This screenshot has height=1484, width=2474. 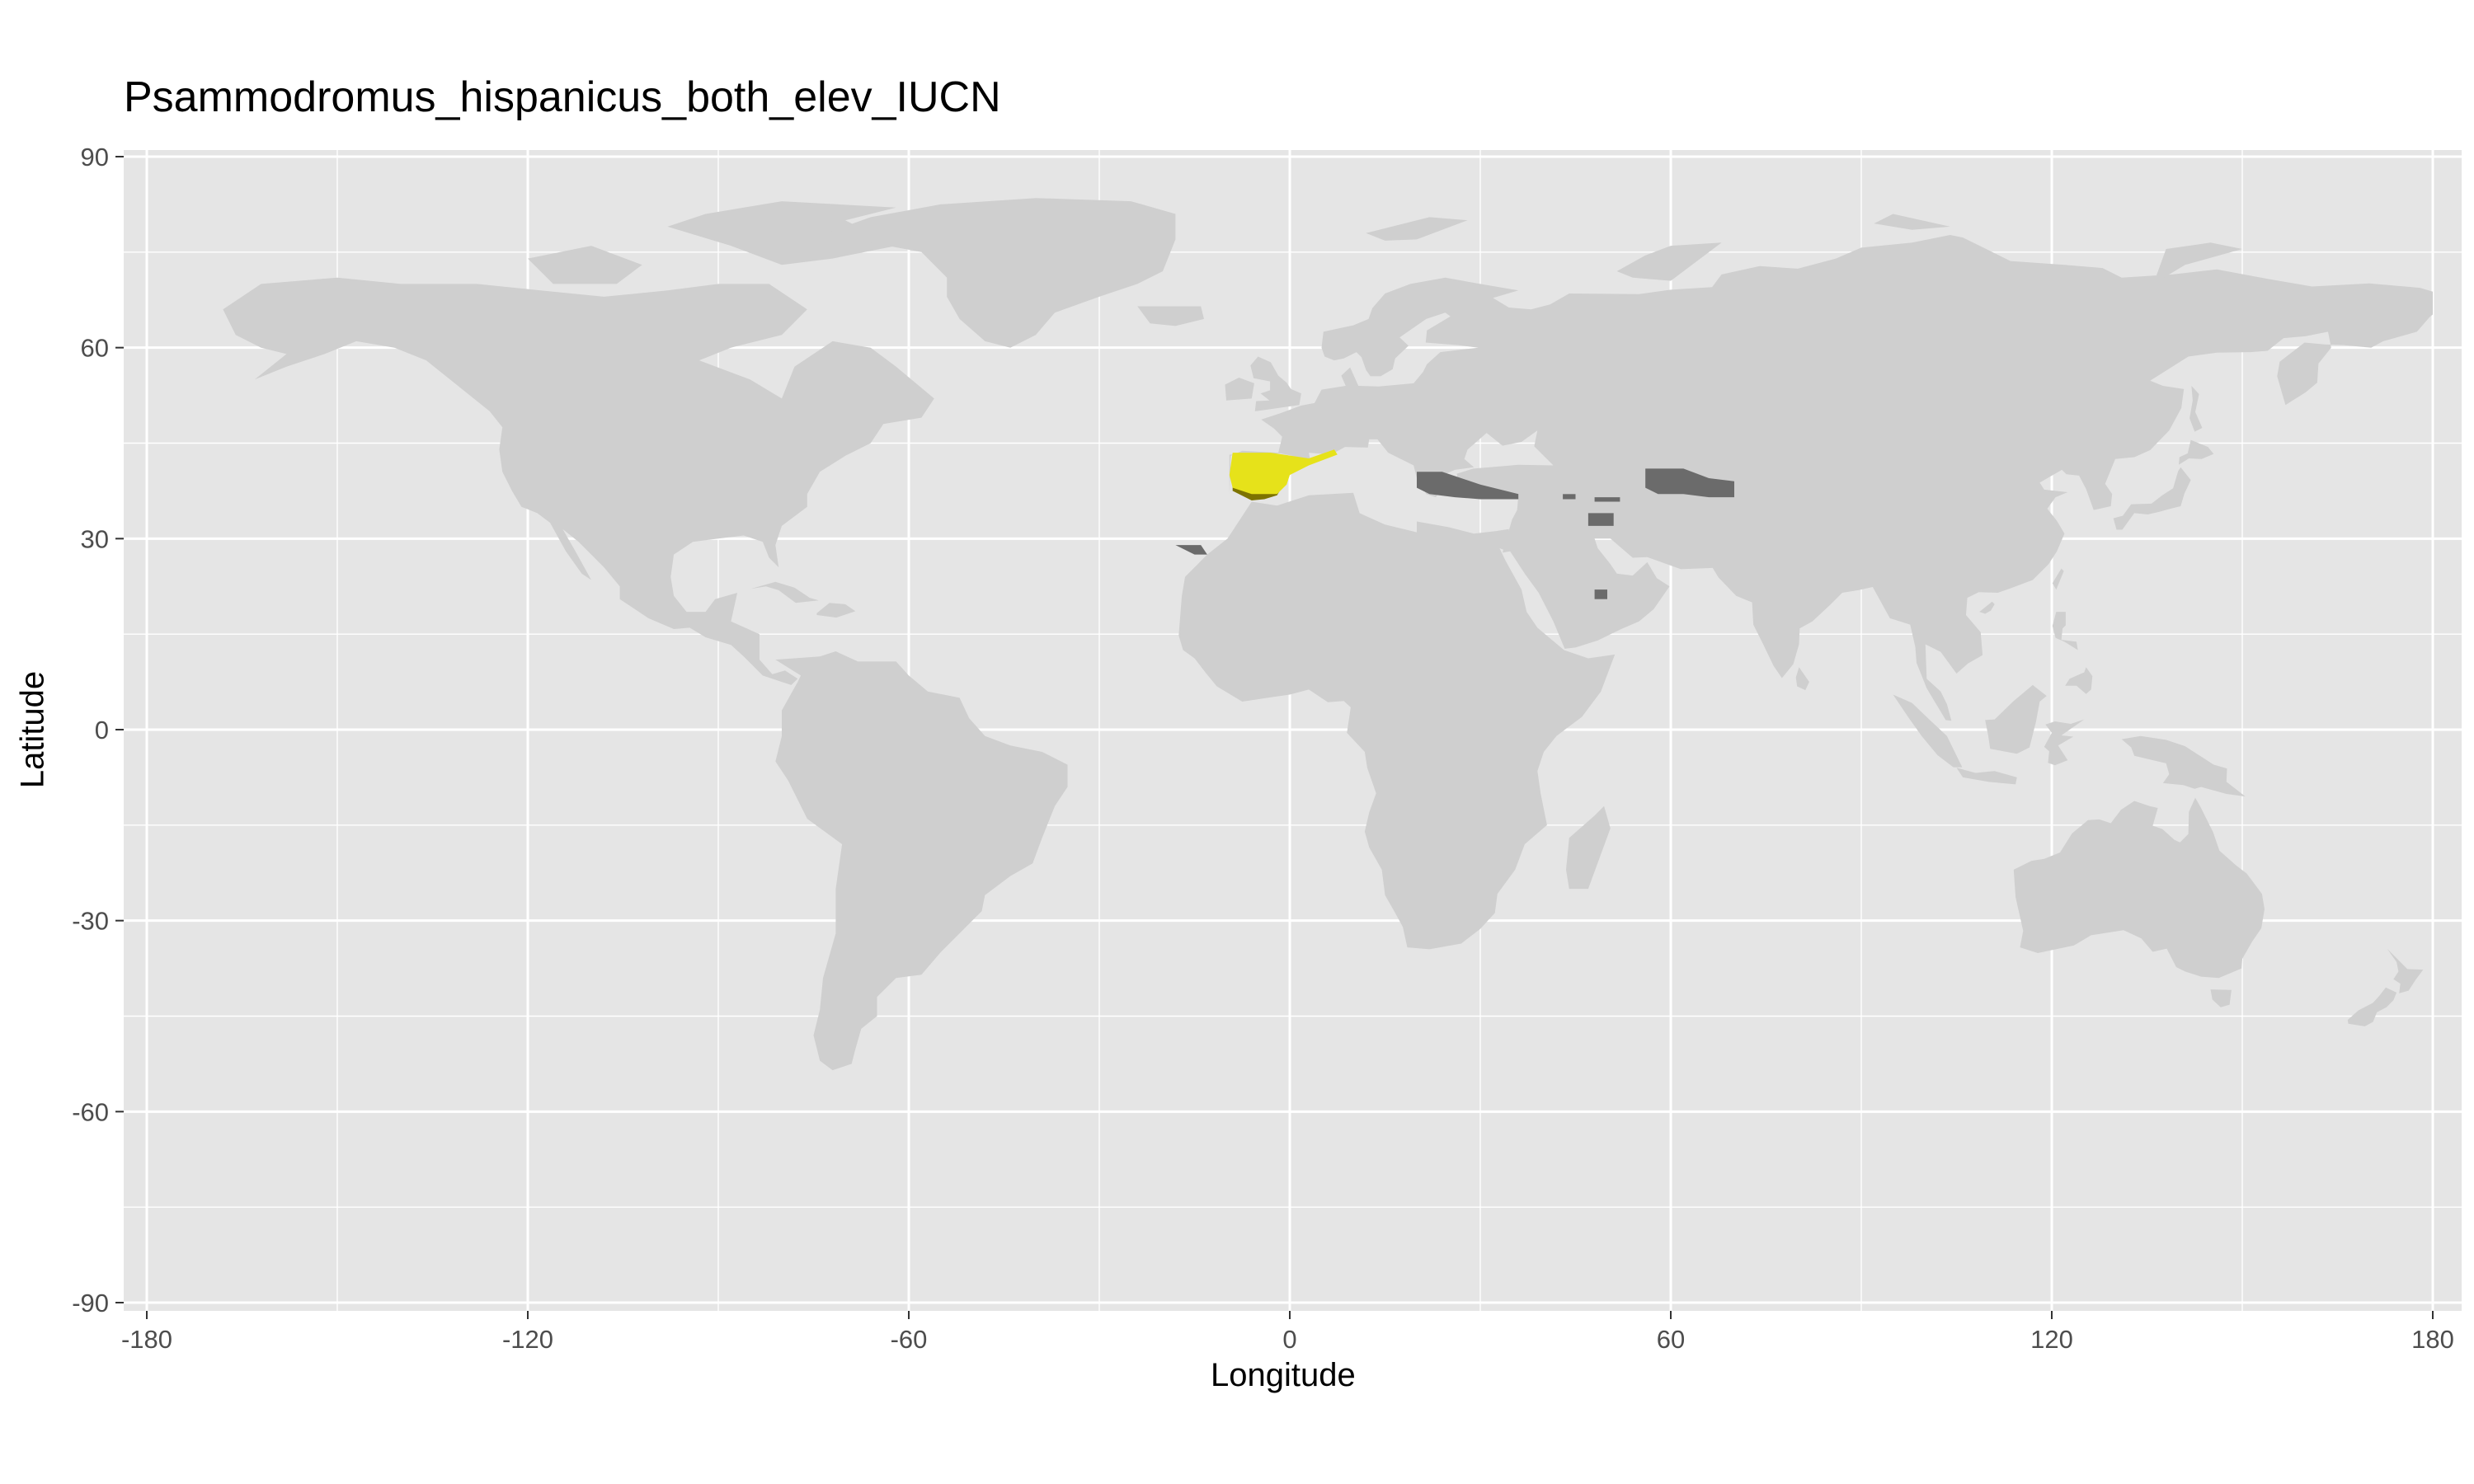 I want to click on x-tick-label: 180, so click(x=2432, y=1339).